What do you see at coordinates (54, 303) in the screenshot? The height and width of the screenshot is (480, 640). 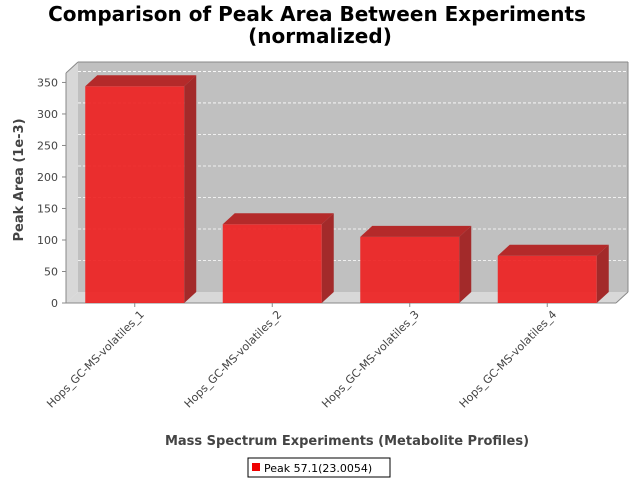 I see `y-tick-label: 0` at bounding box center [54, 303].